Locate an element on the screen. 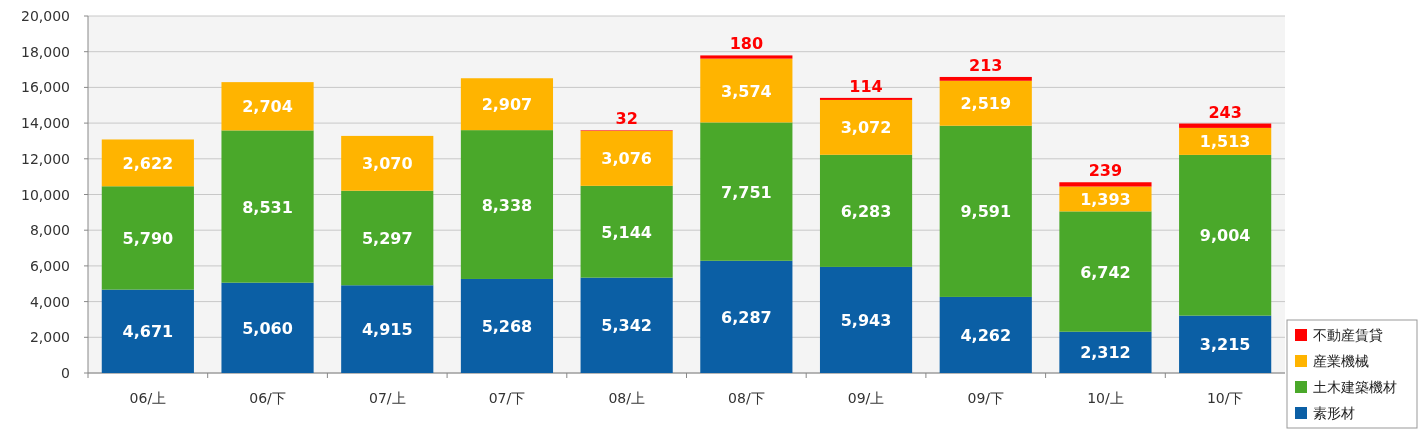  data-label: 5,268 is located at coordinates (507, 326).